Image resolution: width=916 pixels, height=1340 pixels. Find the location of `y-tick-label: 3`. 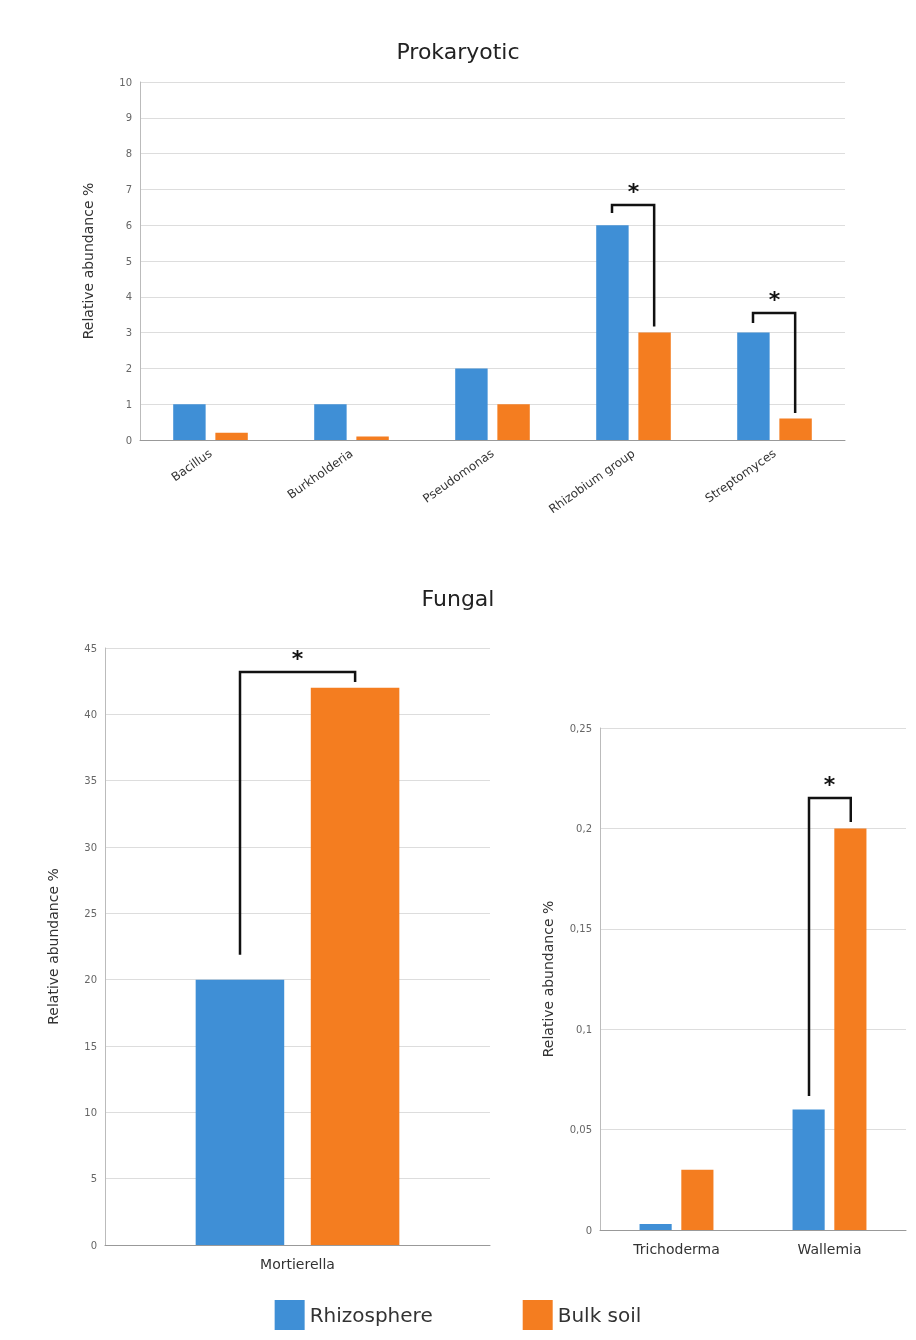

y-tick-label: 3 is located at coordinates (128, 333).